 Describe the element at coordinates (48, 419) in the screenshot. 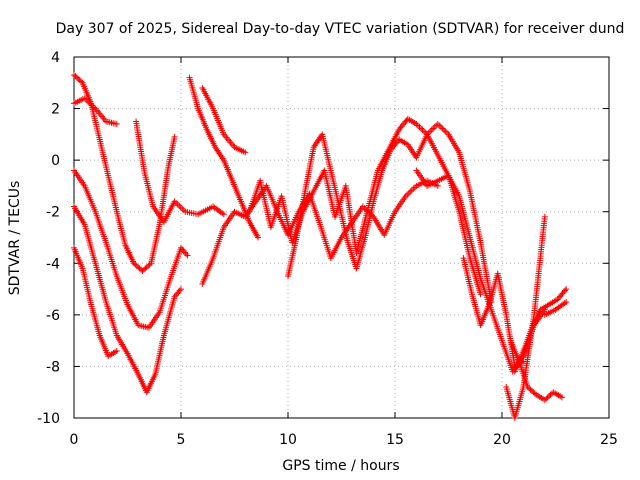

I see `y-tick-label: -10` at that location.